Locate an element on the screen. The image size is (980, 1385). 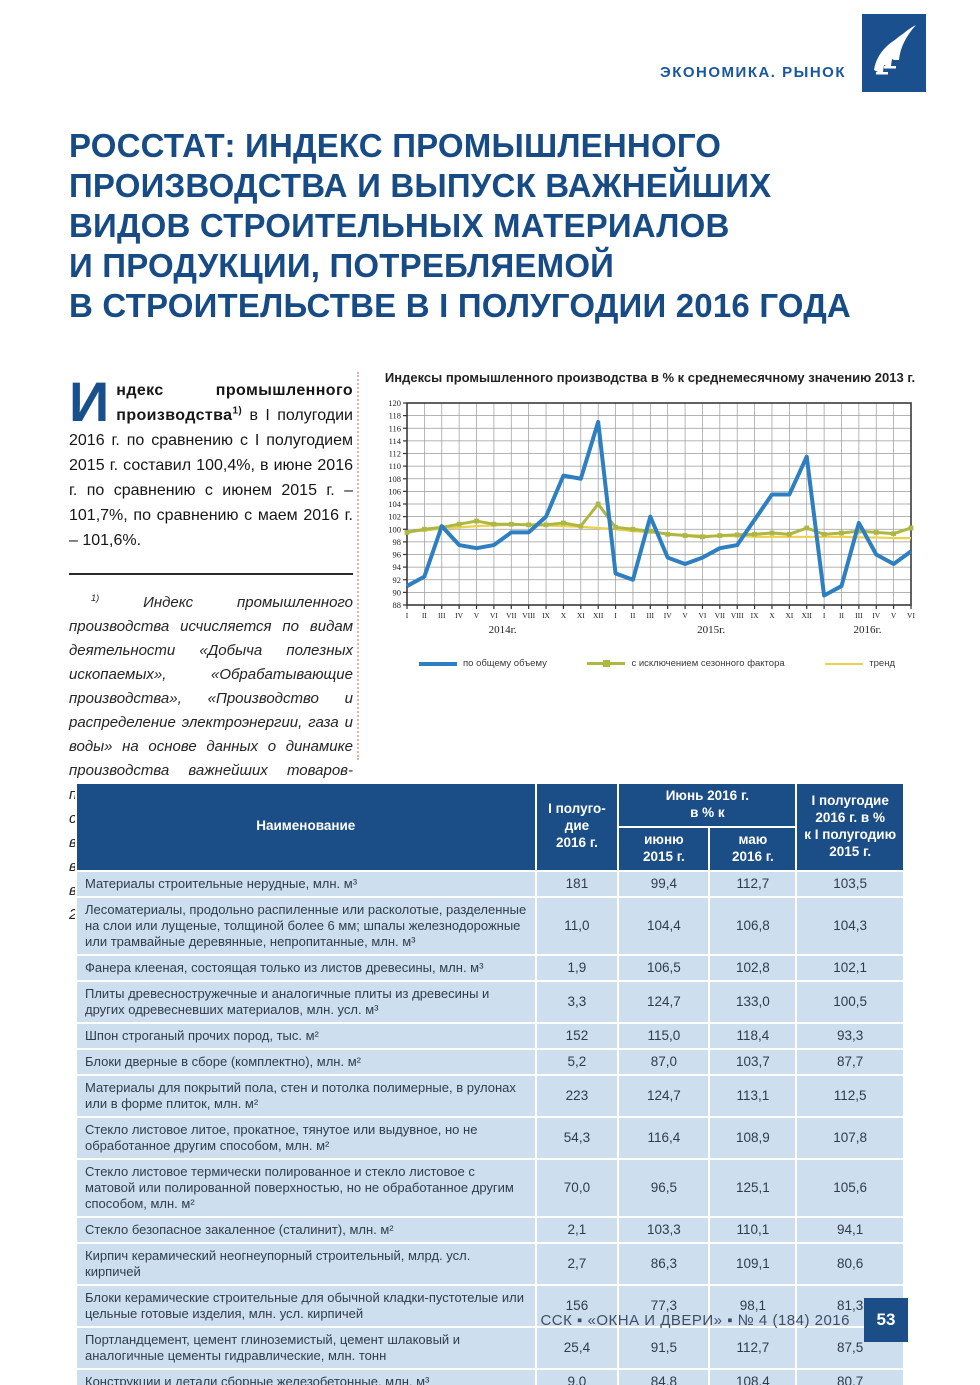
page-title-line: ВИДОВ СТРОИТЕЛЬНЫХ МАТЕРИАЛОВ is located at coordinates (399, 225).